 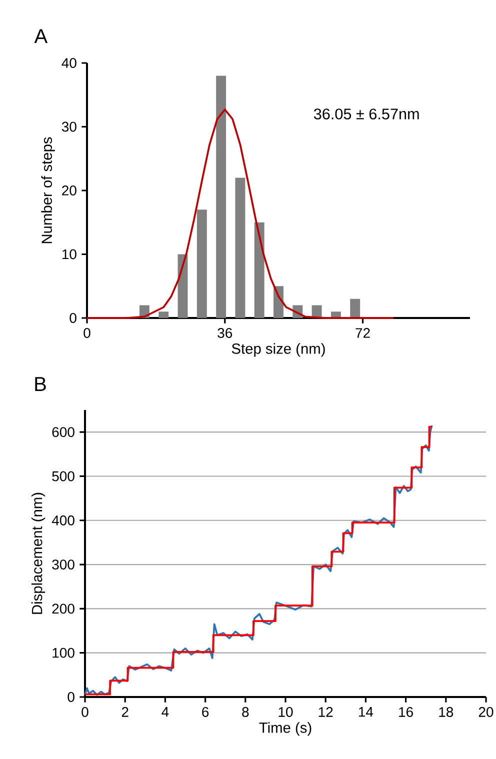 I want to click on x-axis-title: Time (s), so click(x=285, y=729).